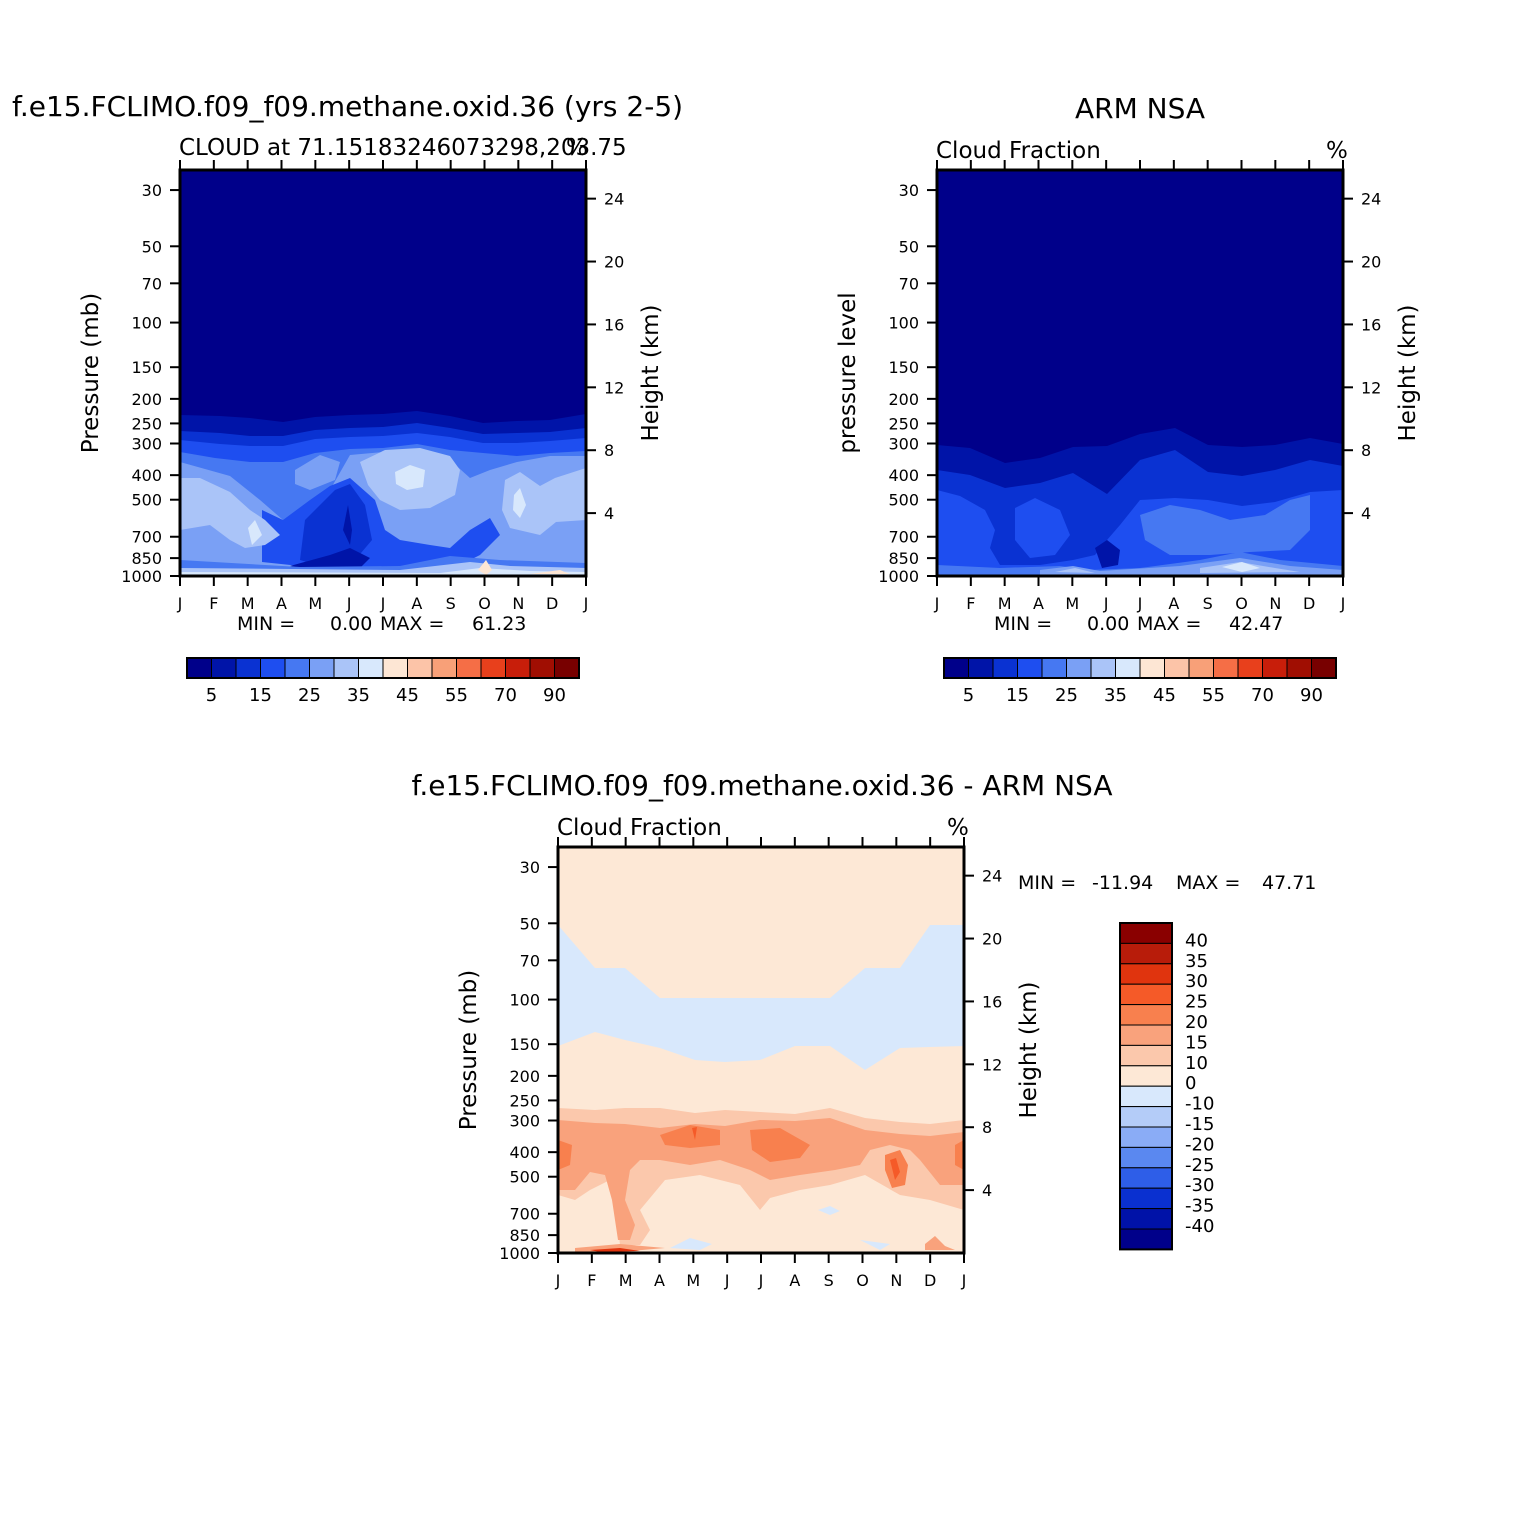  Describe the element at coordinates (403, 148) in the screenshot. I see `panel-model-subtitle: CLOUD at 71.15183246073298,203.75` at that location.